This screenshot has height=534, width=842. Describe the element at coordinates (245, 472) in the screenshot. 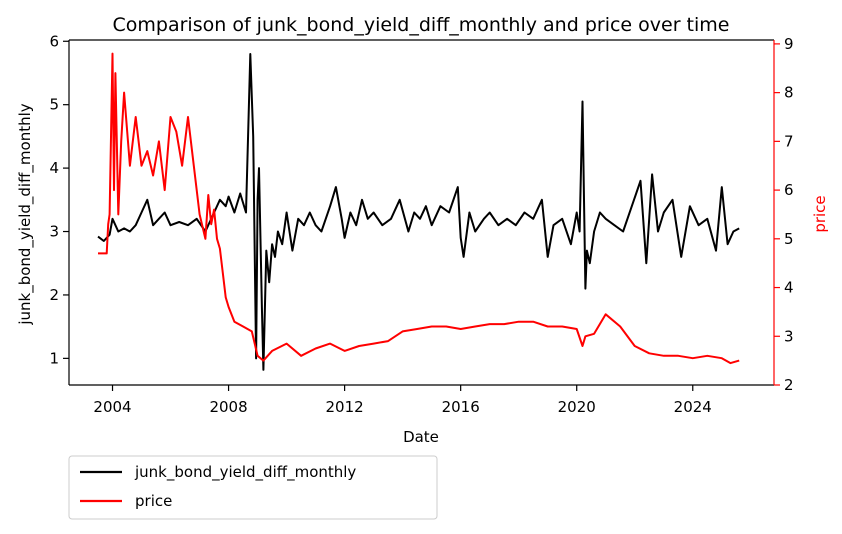

I see `legend-label-junk-bond: junk_bond_yield_diff_monthly` at that location.